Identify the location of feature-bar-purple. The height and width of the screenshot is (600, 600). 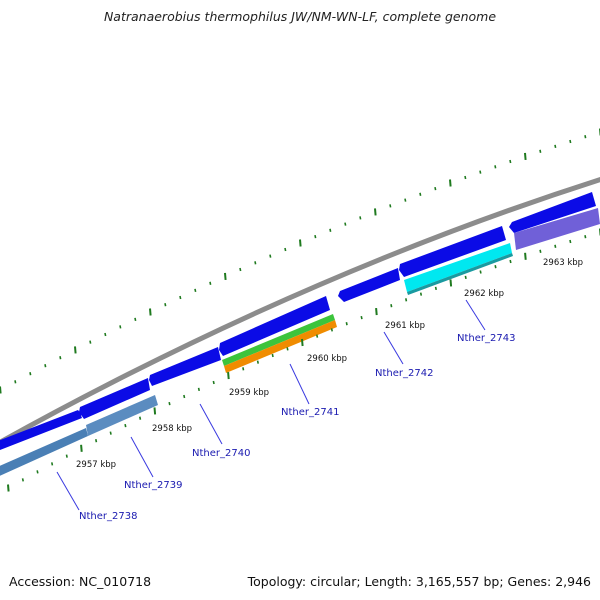
(557, 229).